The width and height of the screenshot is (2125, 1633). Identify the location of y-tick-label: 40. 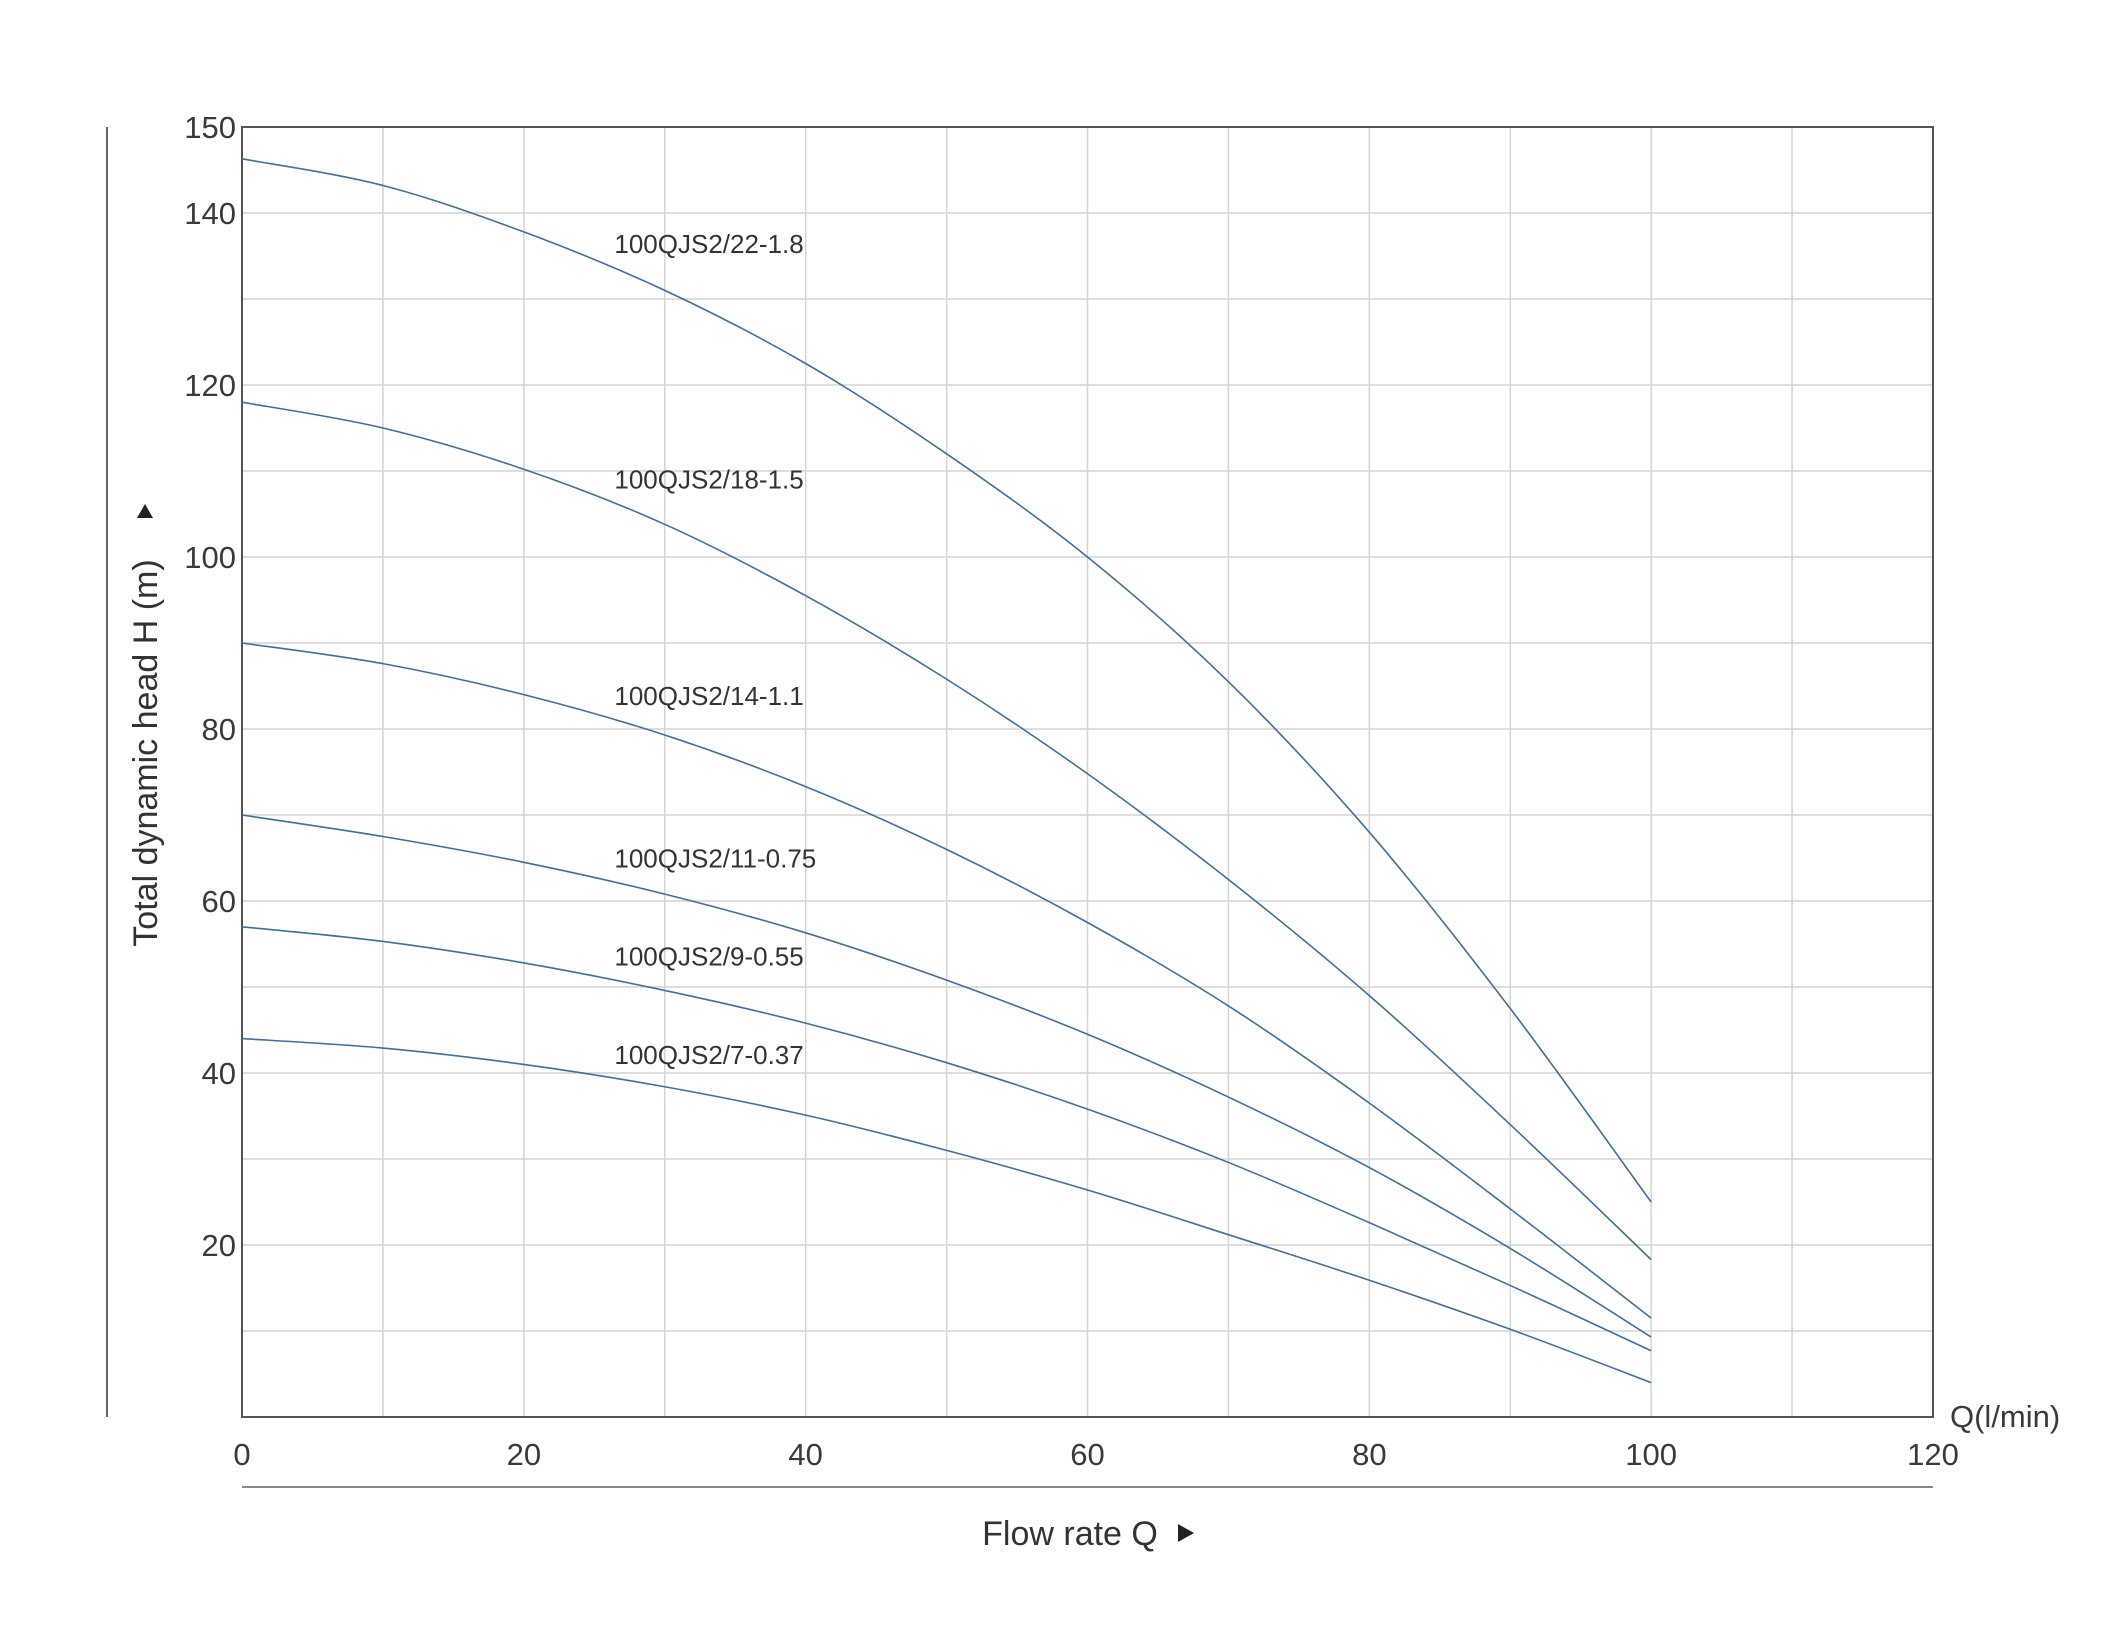
(219, 1073).